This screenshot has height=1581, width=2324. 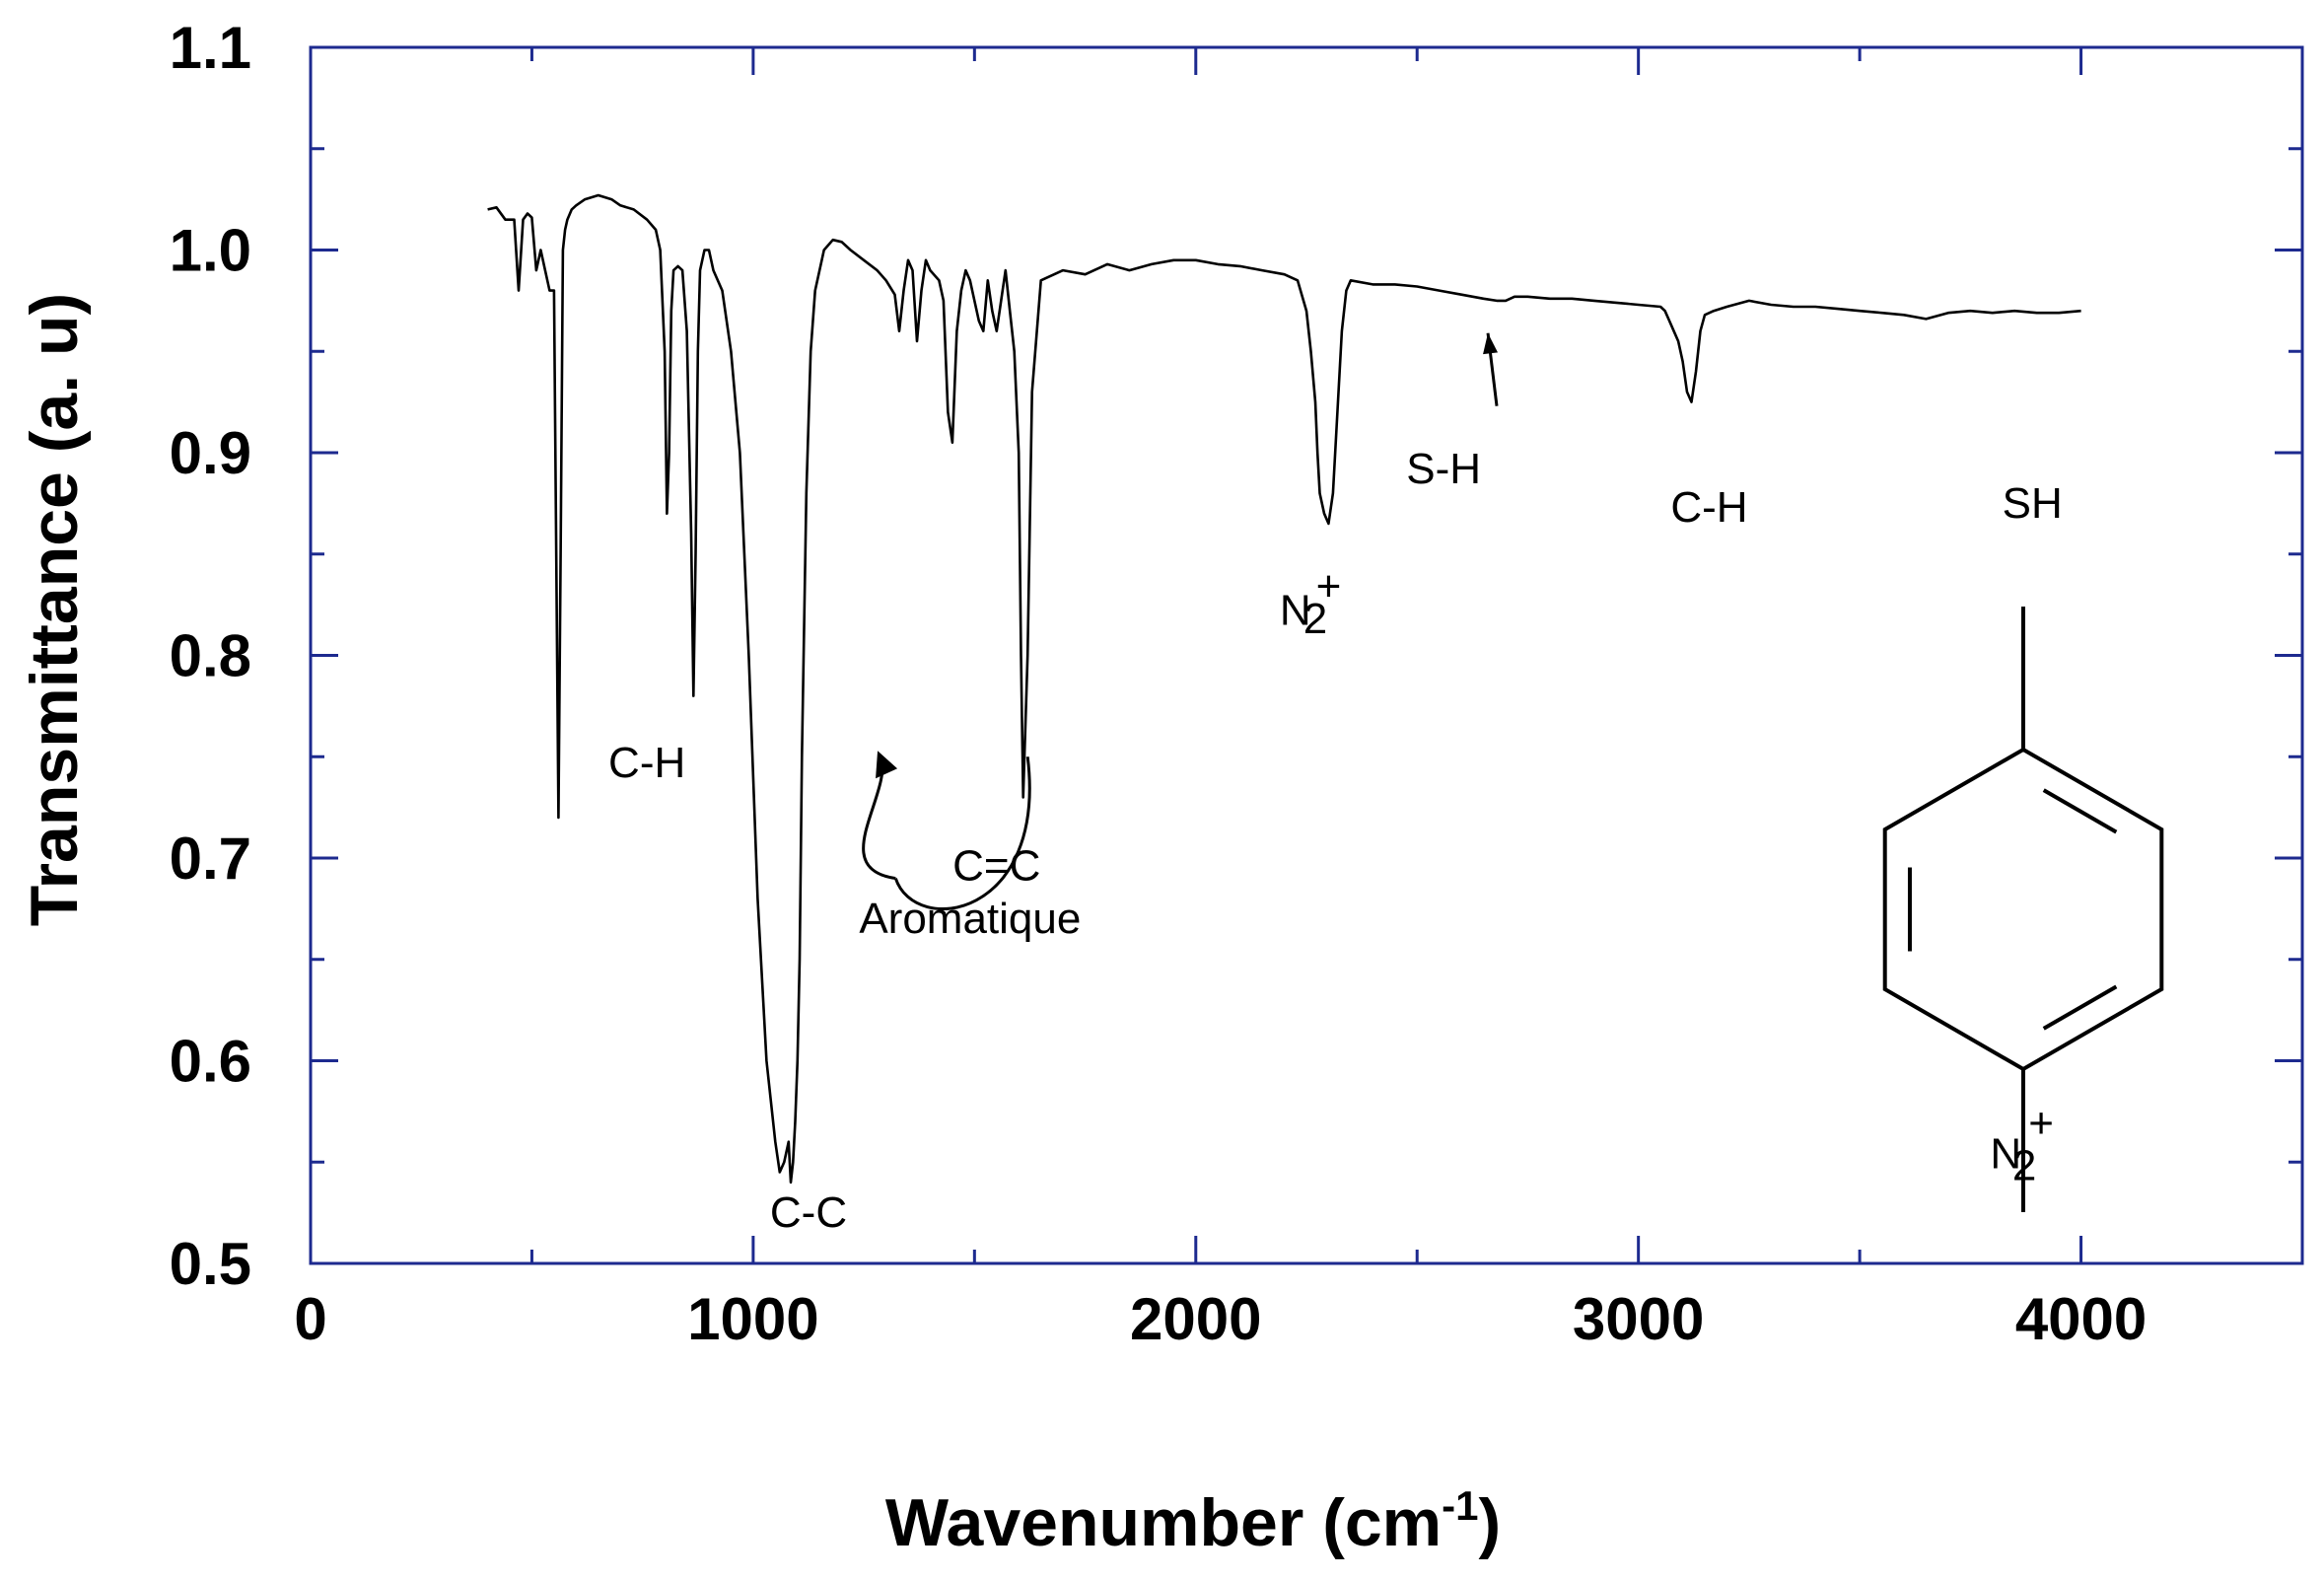 What do you see at coordinates (887, 765) in the screenshot?
I see `curved-arrow-head` at bounding box center [887, 765].